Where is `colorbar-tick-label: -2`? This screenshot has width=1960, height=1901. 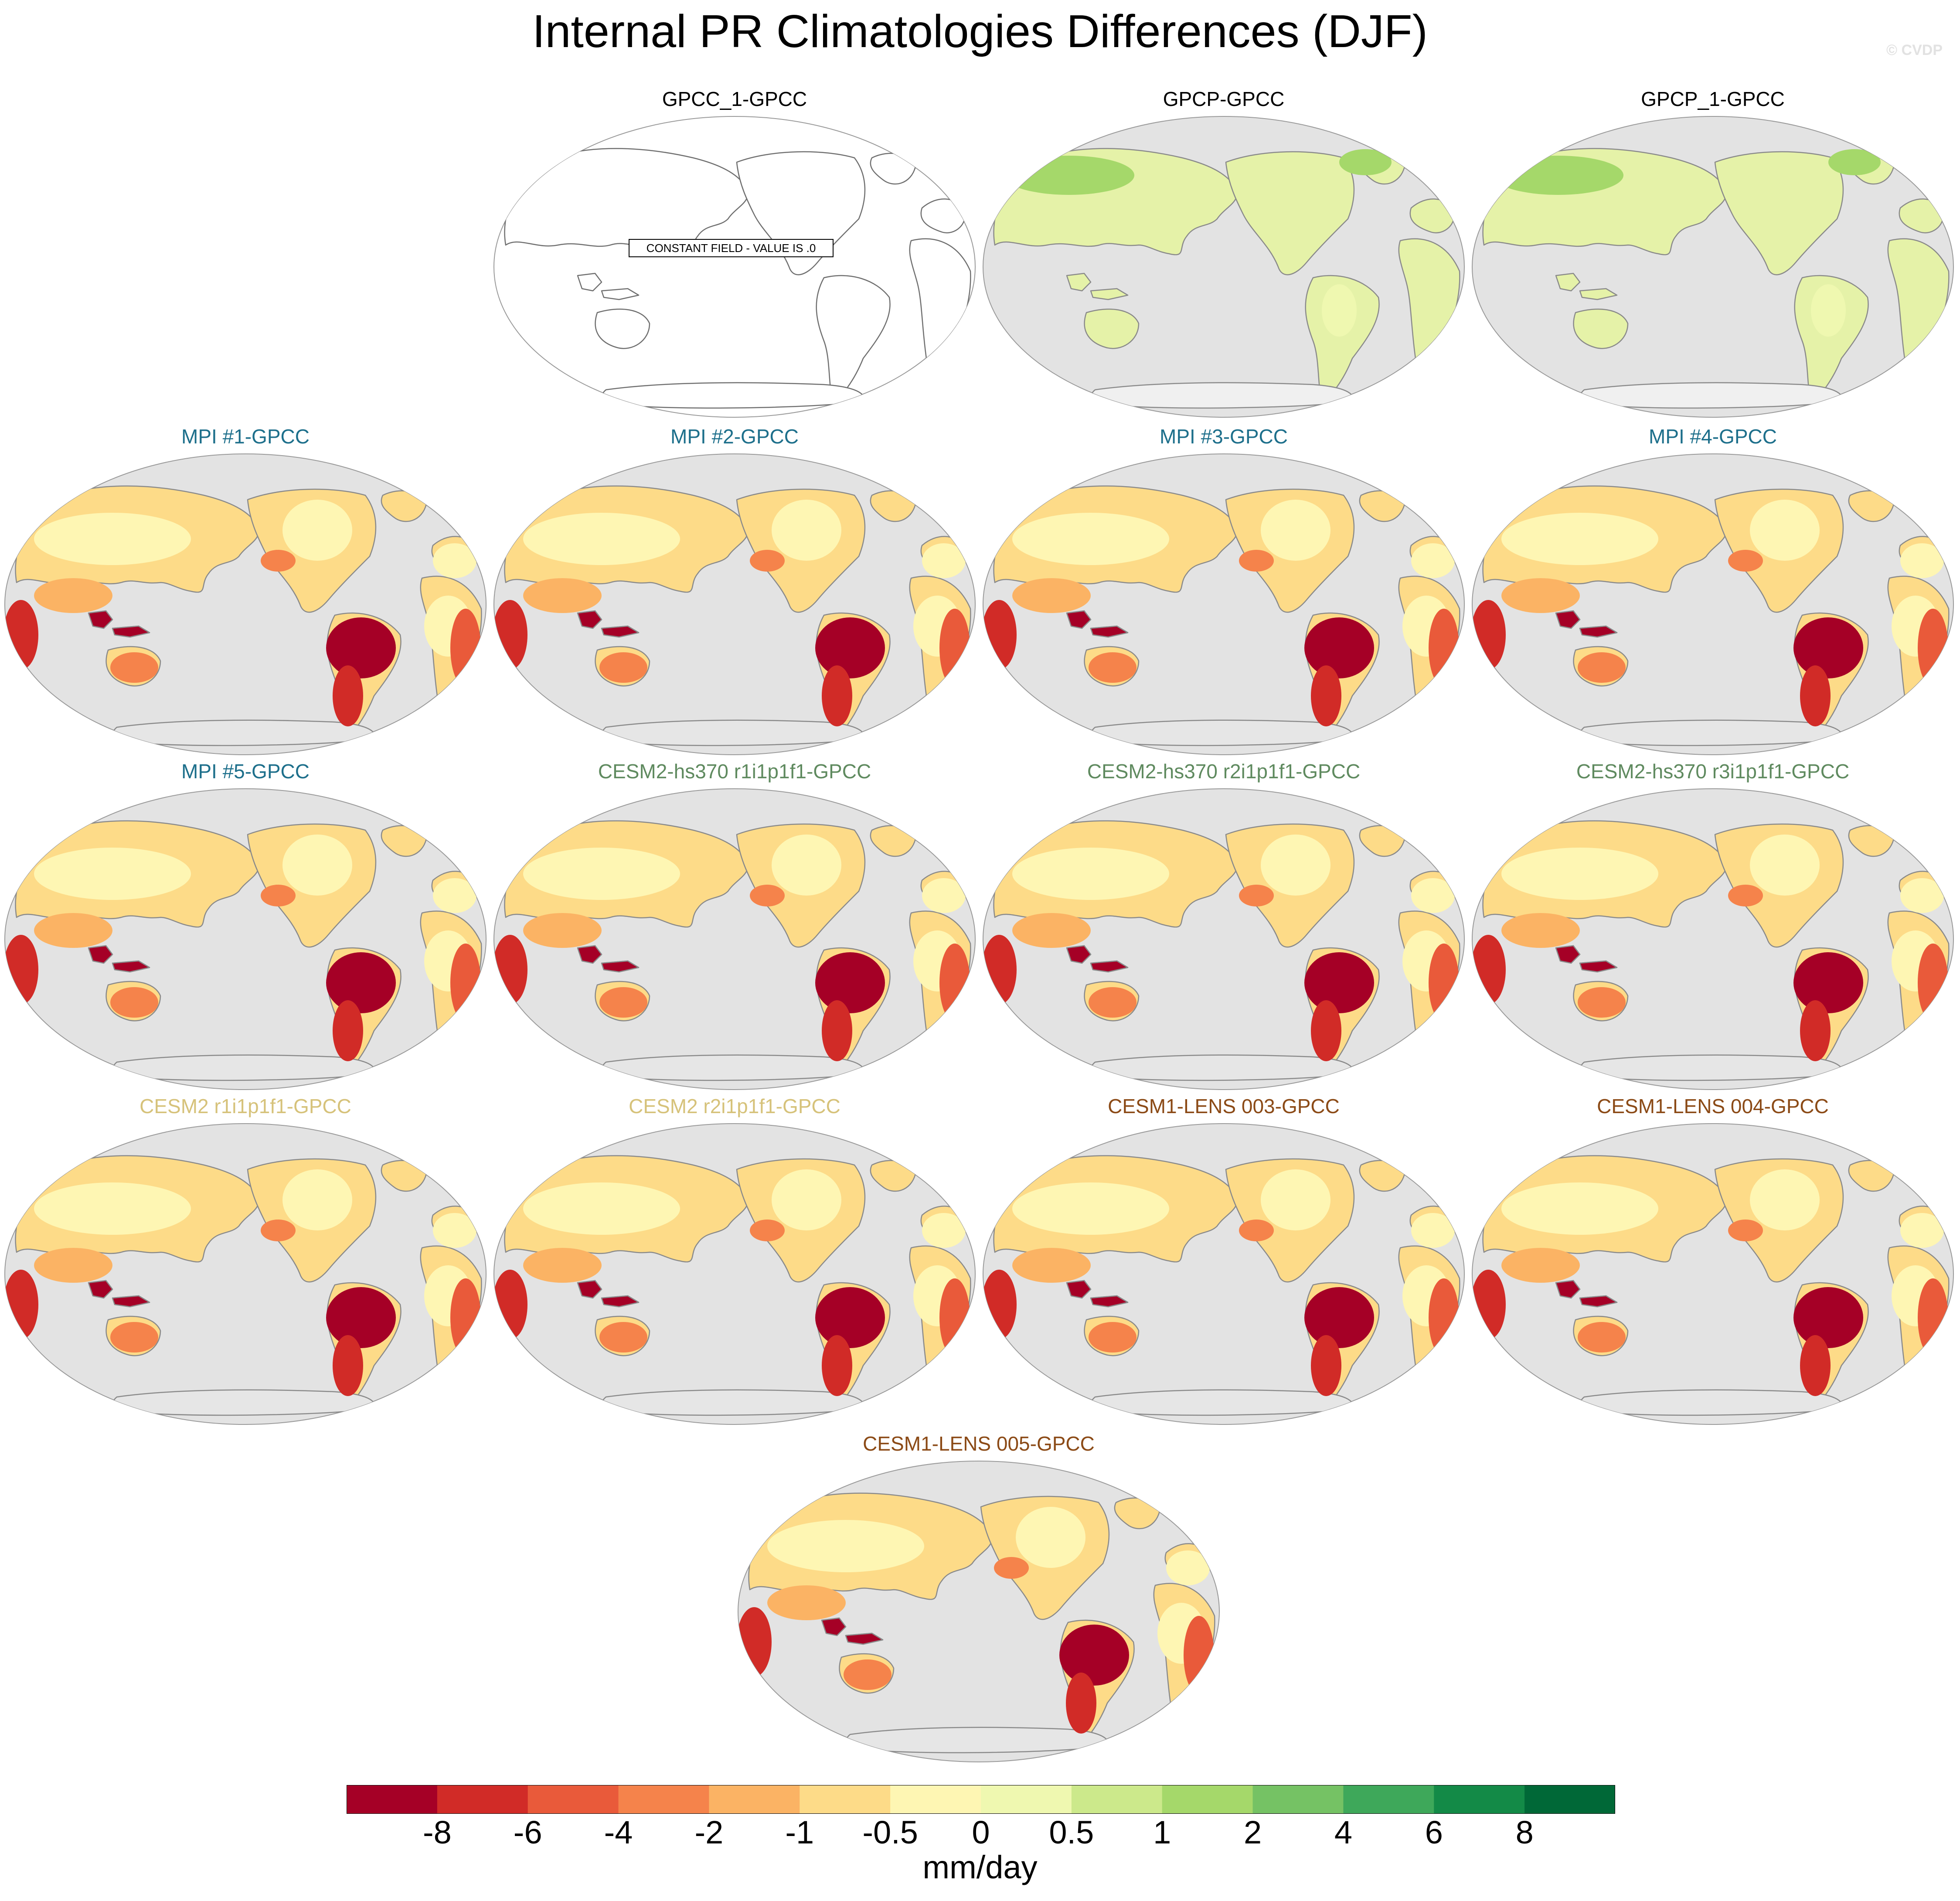 colorbar-tick-label: -2 is located at coordinates (709, 1832).